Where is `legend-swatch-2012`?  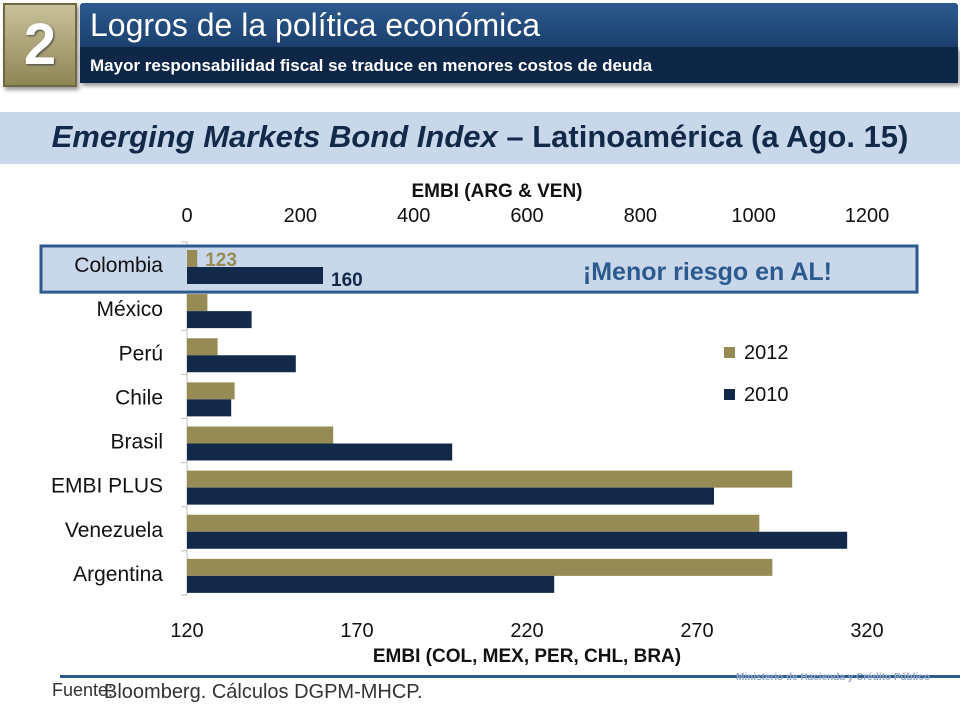 legend-swatch-2012 is located at coordinates (729, 352).